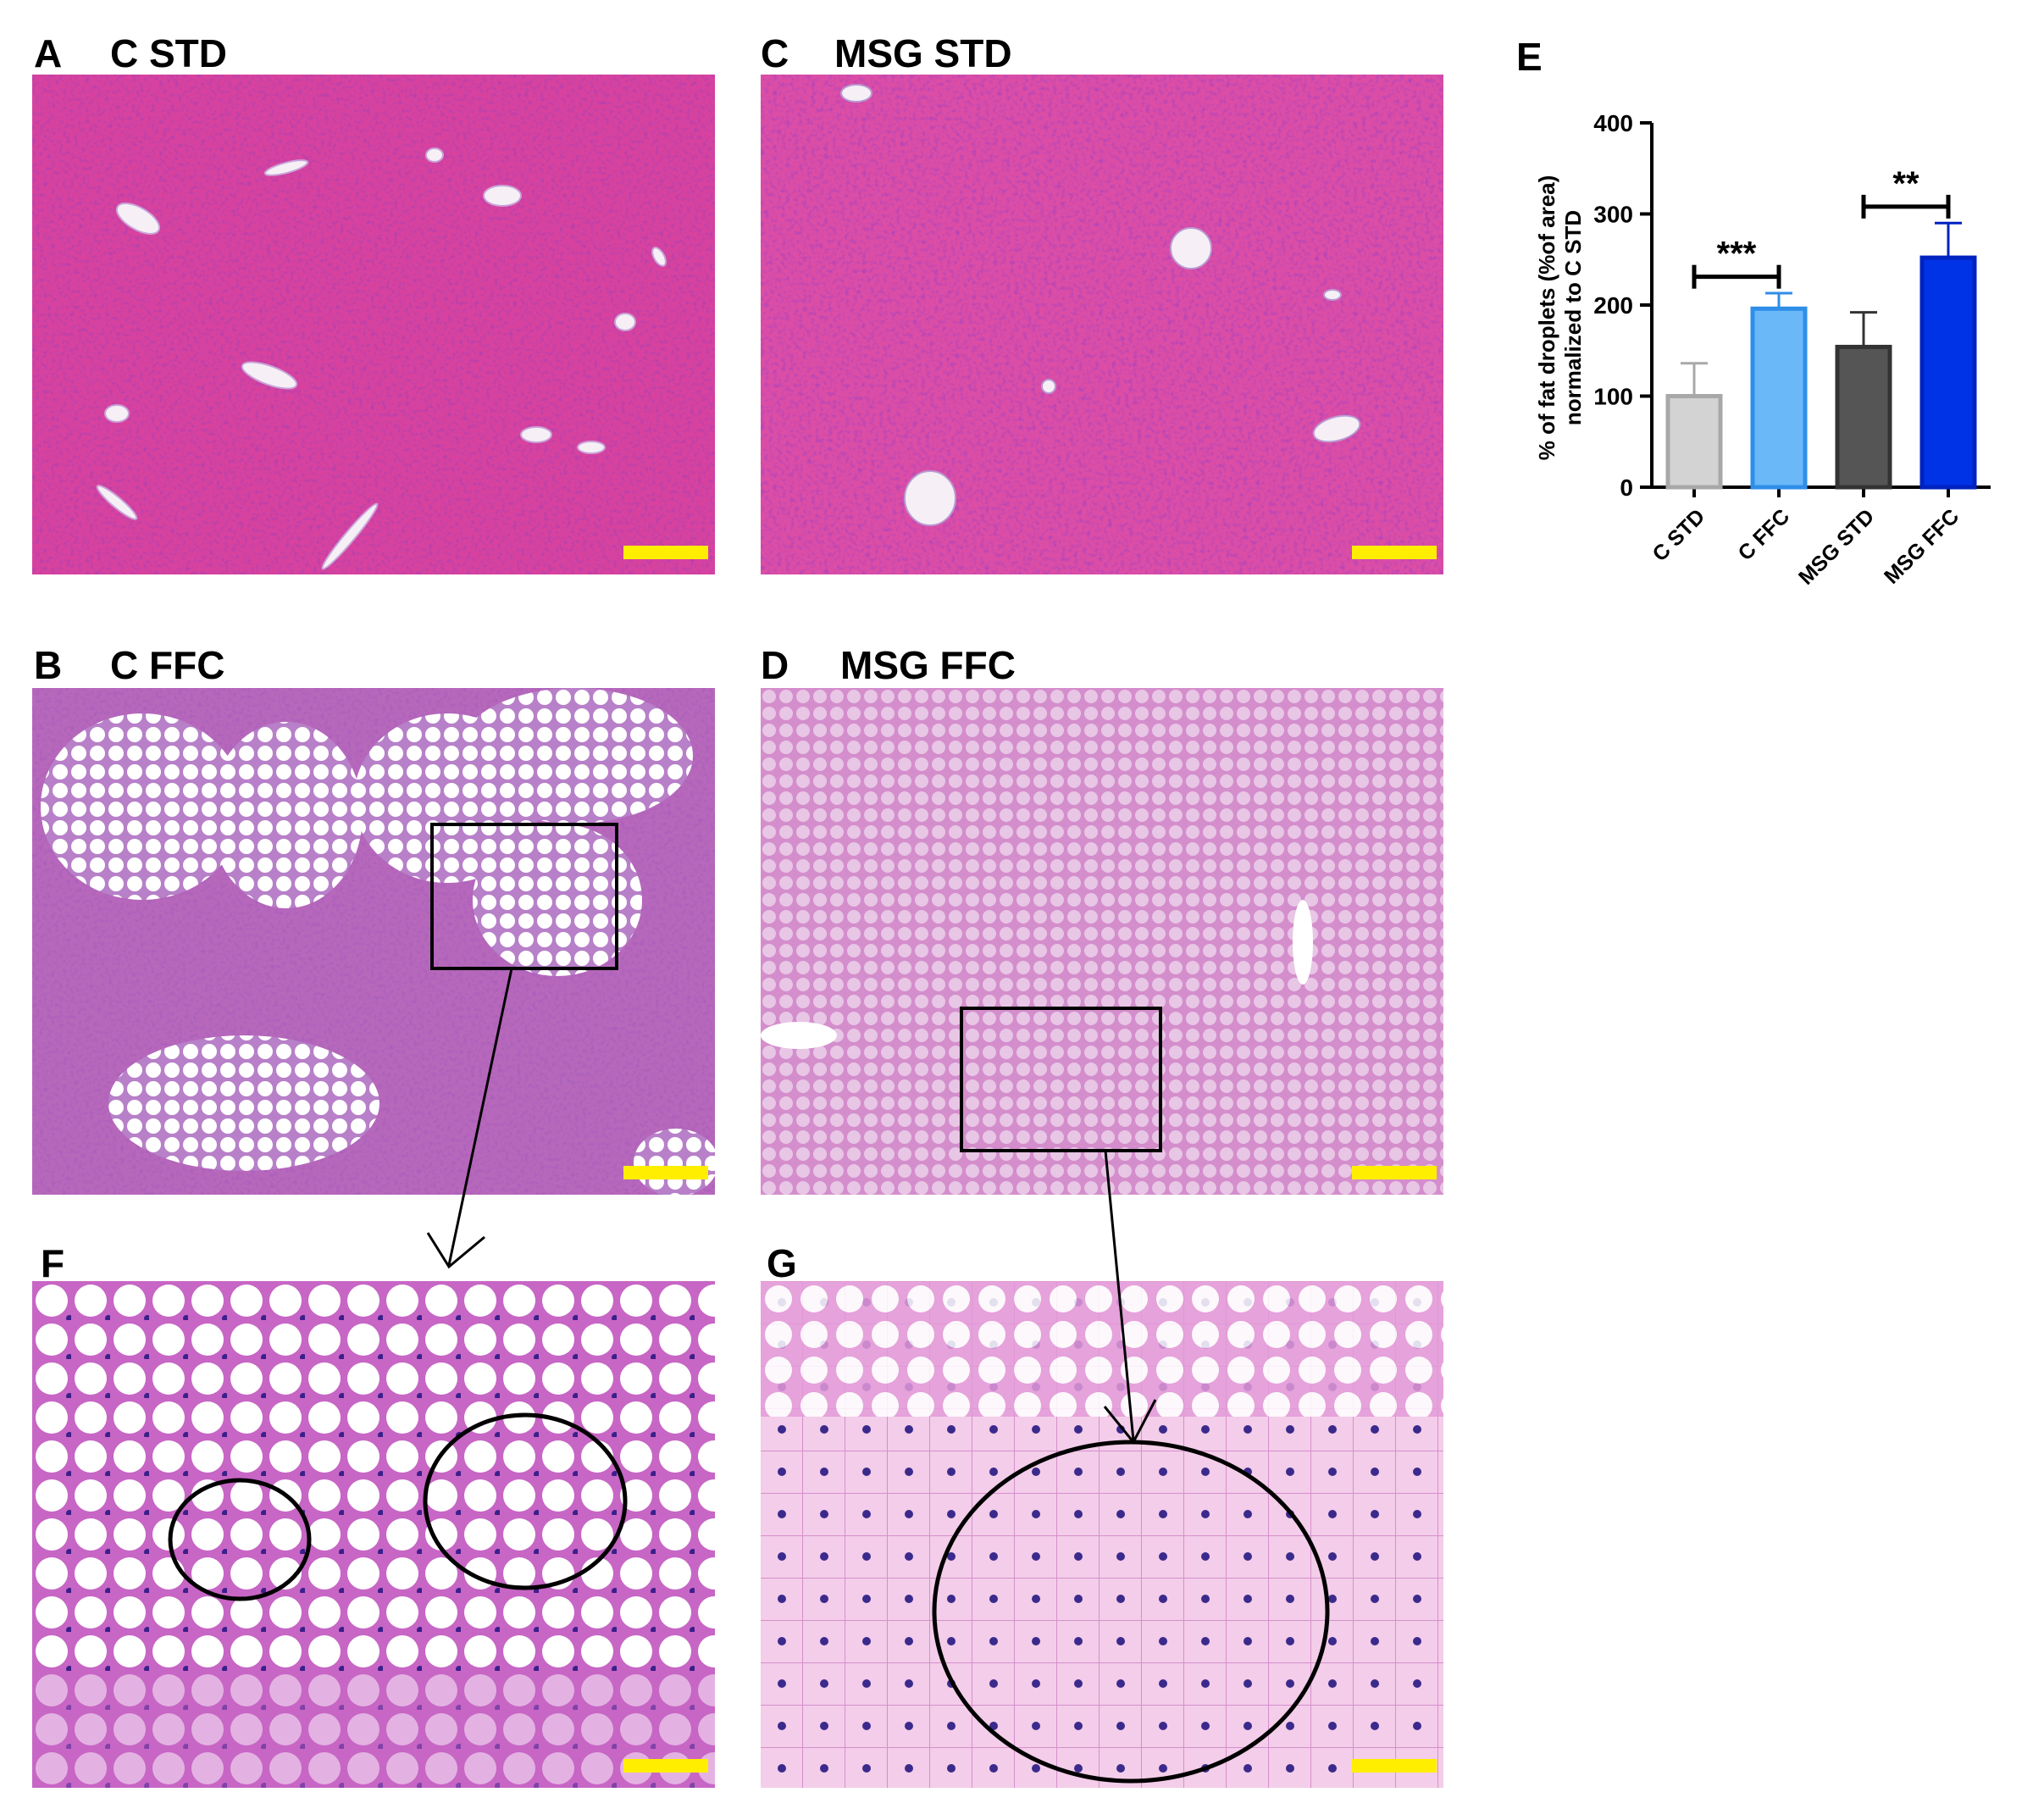 This screenshot has height=1820, width=2044. What do you see at coordinates (782, 1263) in the screenshot?
I see `panel-g-letter: G` at bounding box center [782, 1263].